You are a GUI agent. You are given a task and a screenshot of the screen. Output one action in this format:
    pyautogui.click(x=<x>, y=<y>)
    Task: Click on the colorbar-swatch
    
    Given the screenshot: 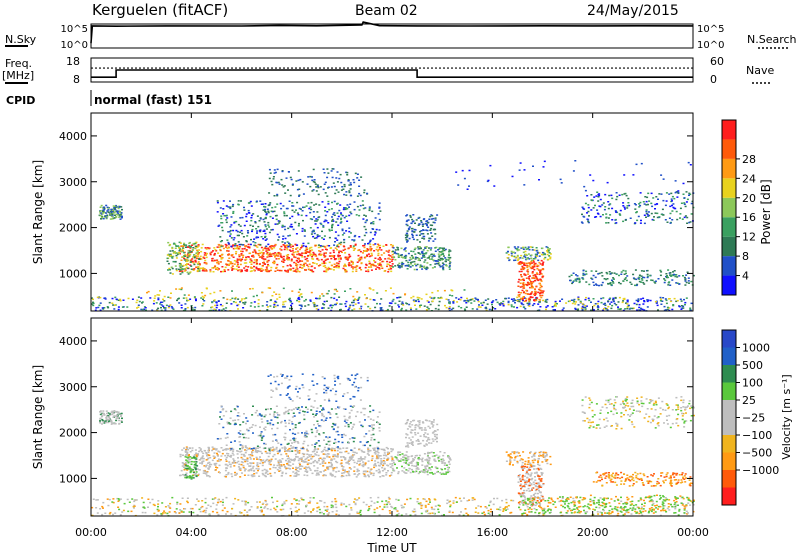 What is the action you would take?
    pyautogui.click(x=729, y=246)
    